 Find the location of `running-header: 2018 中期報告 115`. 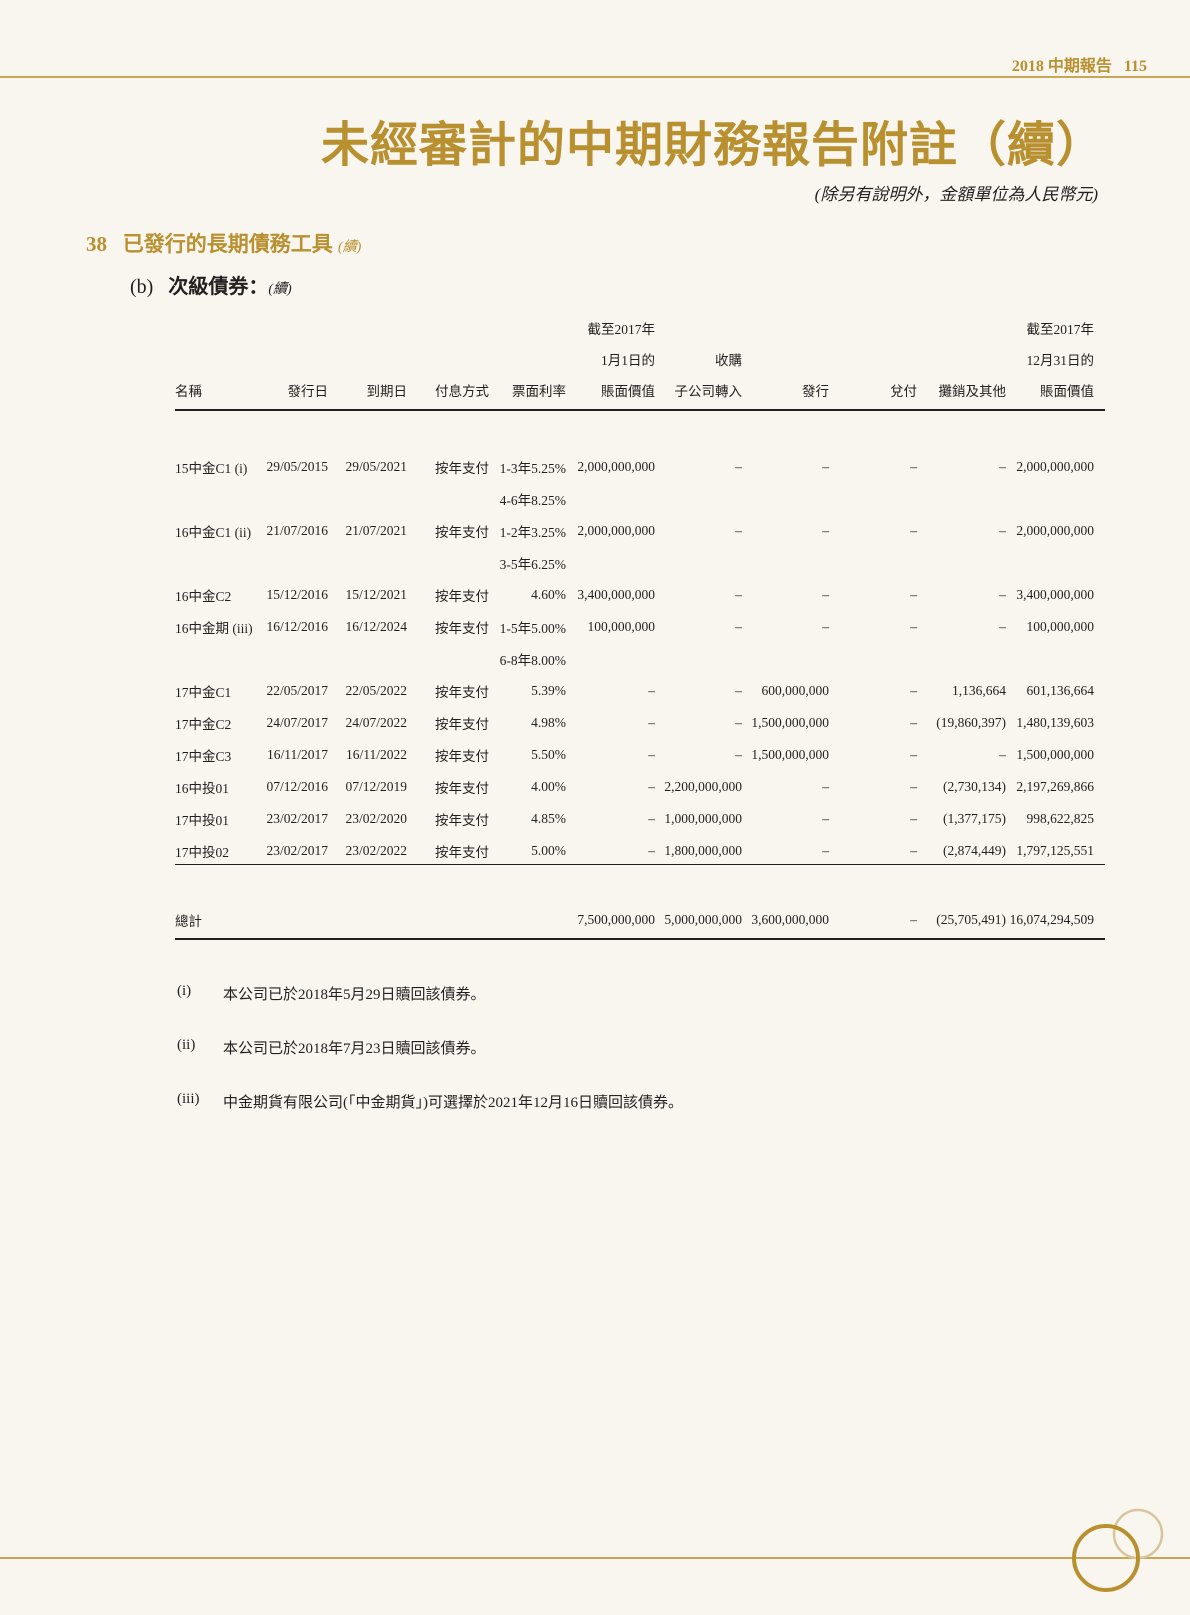

running-header: 2018 中期報告 115 is located at coordinates (1079, 64).